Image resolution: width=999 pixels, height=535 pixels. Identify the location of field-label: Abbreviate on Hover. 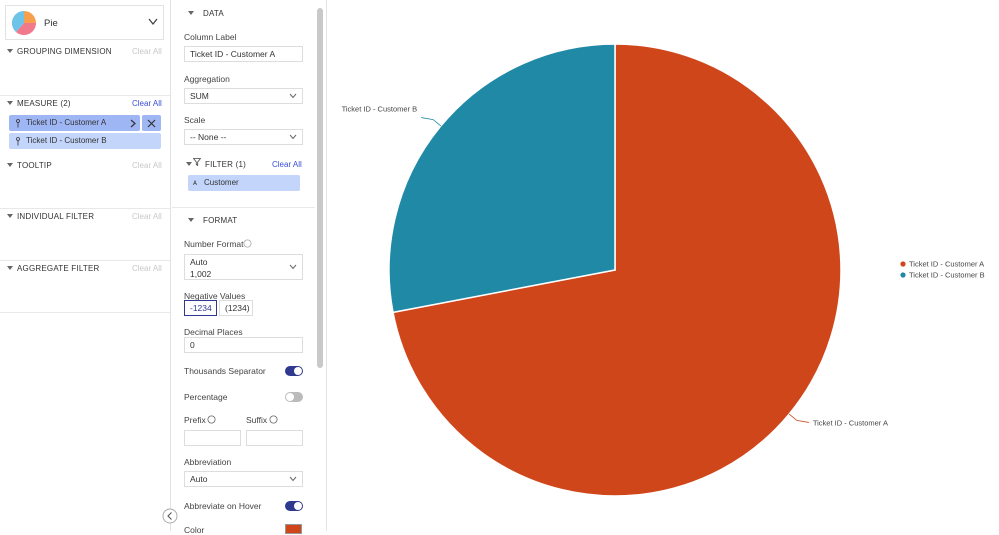
(223, 506).